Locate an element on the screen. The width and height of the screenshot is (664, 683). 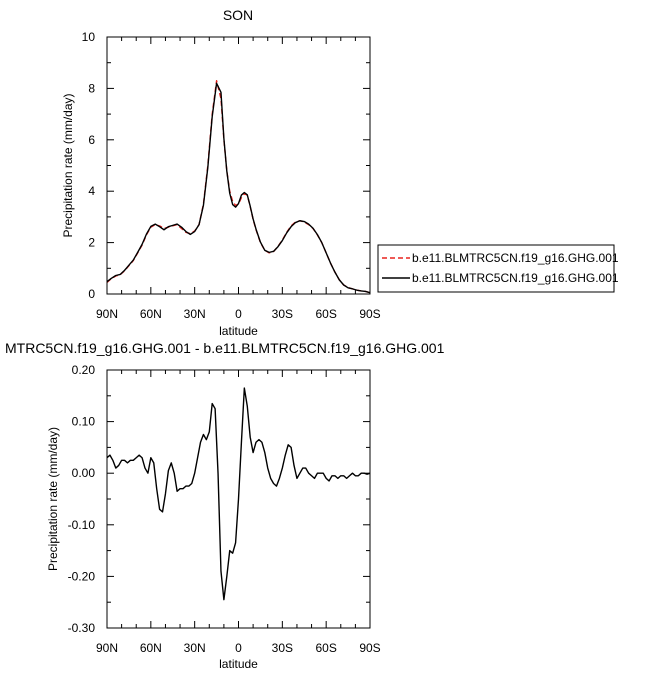
y-tick-label: 2 is located at coordinates (91, 243).